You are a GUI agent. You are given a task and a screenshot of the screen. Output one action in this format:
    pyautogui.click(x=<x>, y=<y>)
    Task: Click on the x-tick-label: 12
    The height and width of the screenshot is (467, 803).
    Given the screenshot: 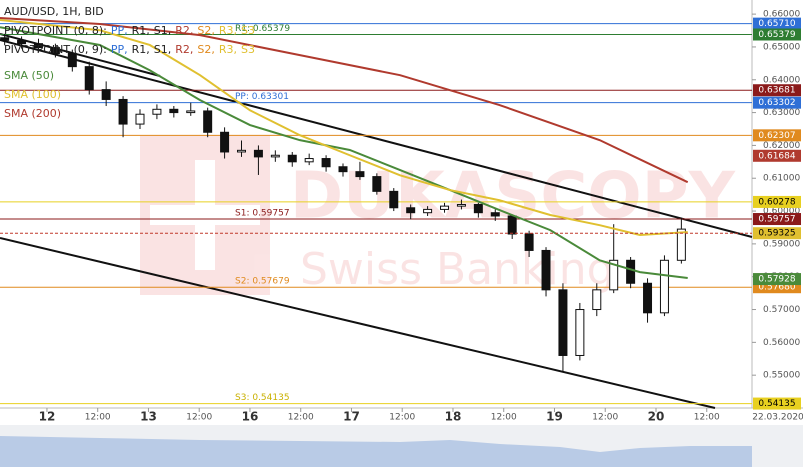 What is the action you would take?
    pyautogui.click(x=47, y=417)
    